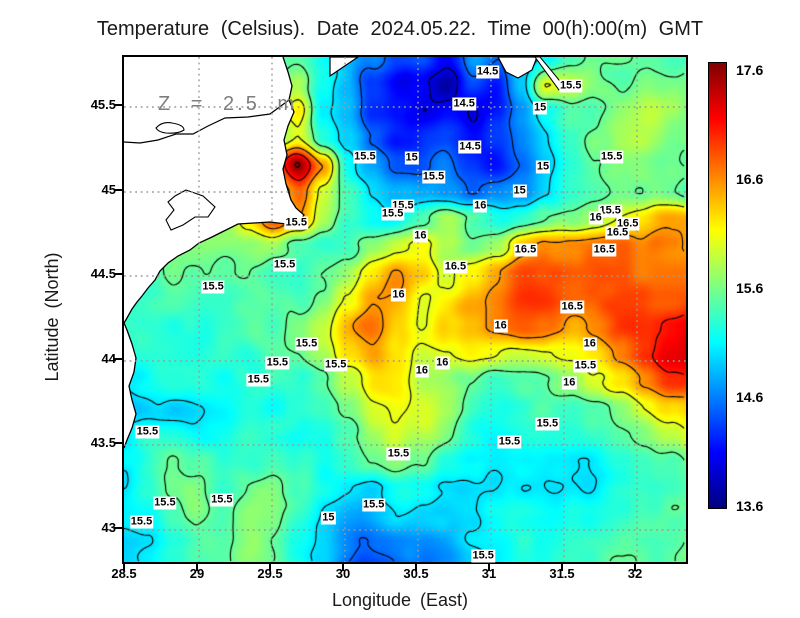 The image size is (800, 618). I want to click on x-tick-label: 29, so click(197, 573).